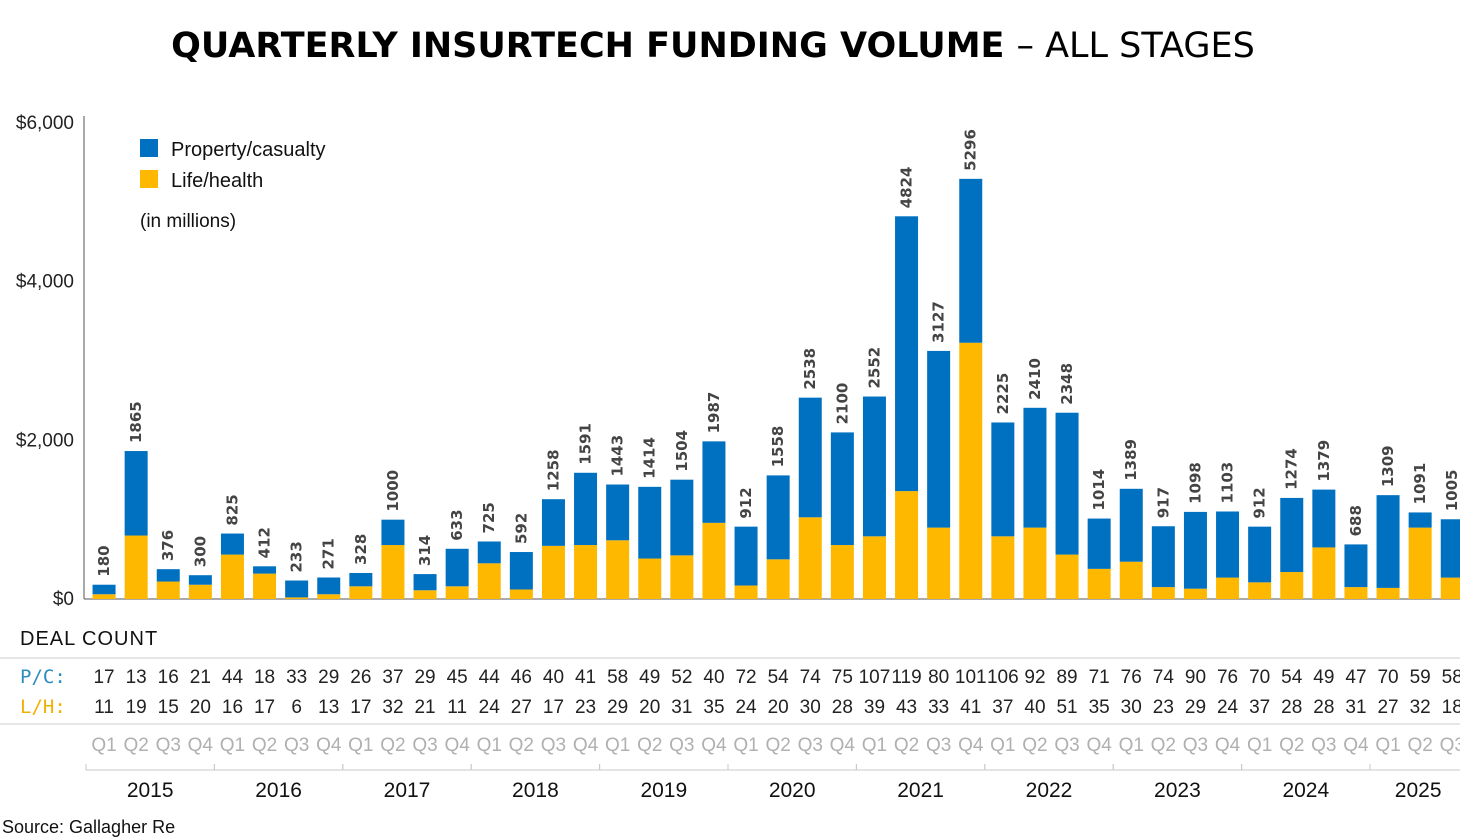 The width and height of the screenshot is (1460, 840). What do you see at coordinates (553, 677) in the screenshot?
I see `pc-deal-count: 40` at bounding box center [553, 677].